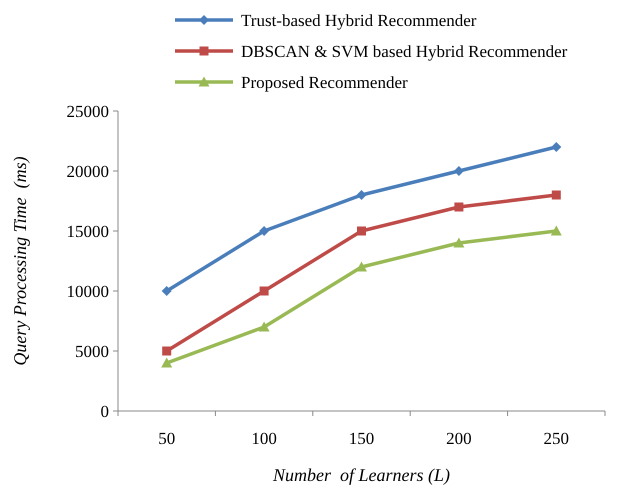 This screenshot has width=619, height=486. I want to click on x-tick-label: 250, so click(557, 438).